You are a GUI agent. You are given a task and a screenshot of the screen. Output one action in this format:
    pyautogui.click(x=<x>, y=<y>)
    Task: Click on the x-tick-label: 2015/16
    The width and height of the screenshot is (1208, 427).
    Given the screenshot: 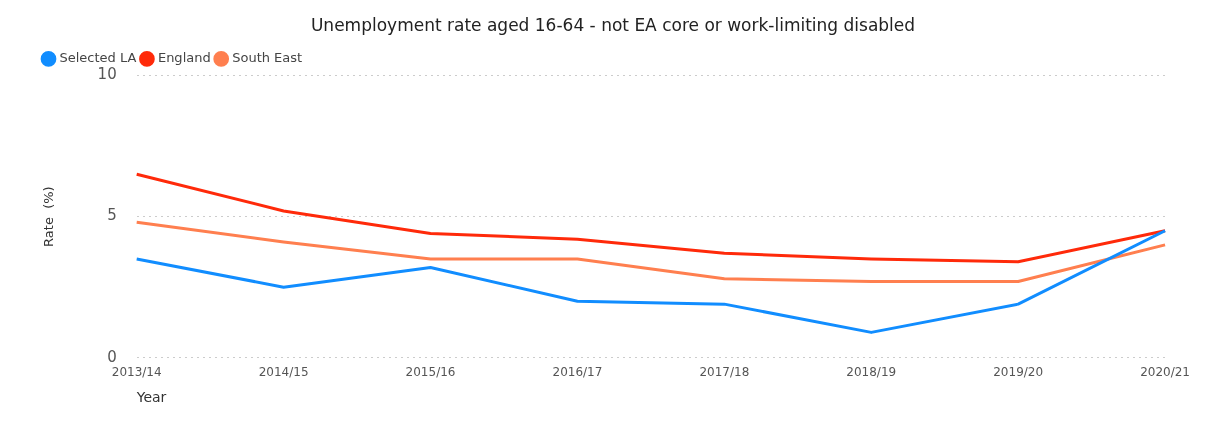 What is the action you would take?
    pyautogui.click(x=430, y=372)
    